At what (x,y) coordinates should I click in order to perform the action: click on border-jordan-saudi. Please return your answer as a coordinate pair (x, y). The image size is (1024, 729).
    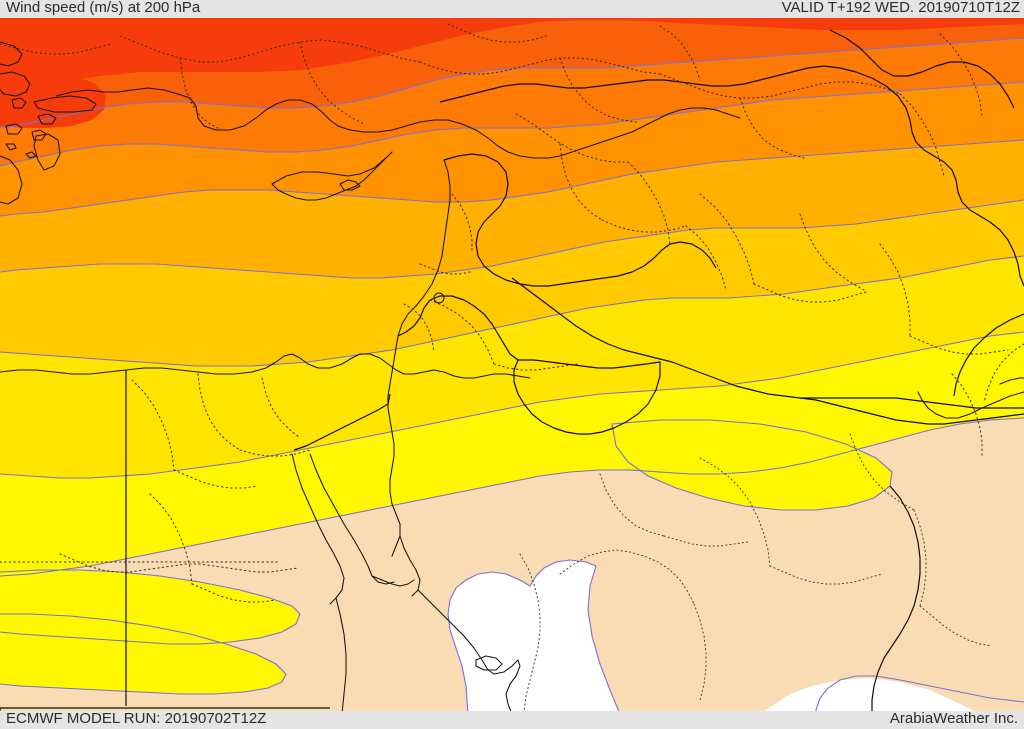
    Looking at the image, I should click on (587, 397).